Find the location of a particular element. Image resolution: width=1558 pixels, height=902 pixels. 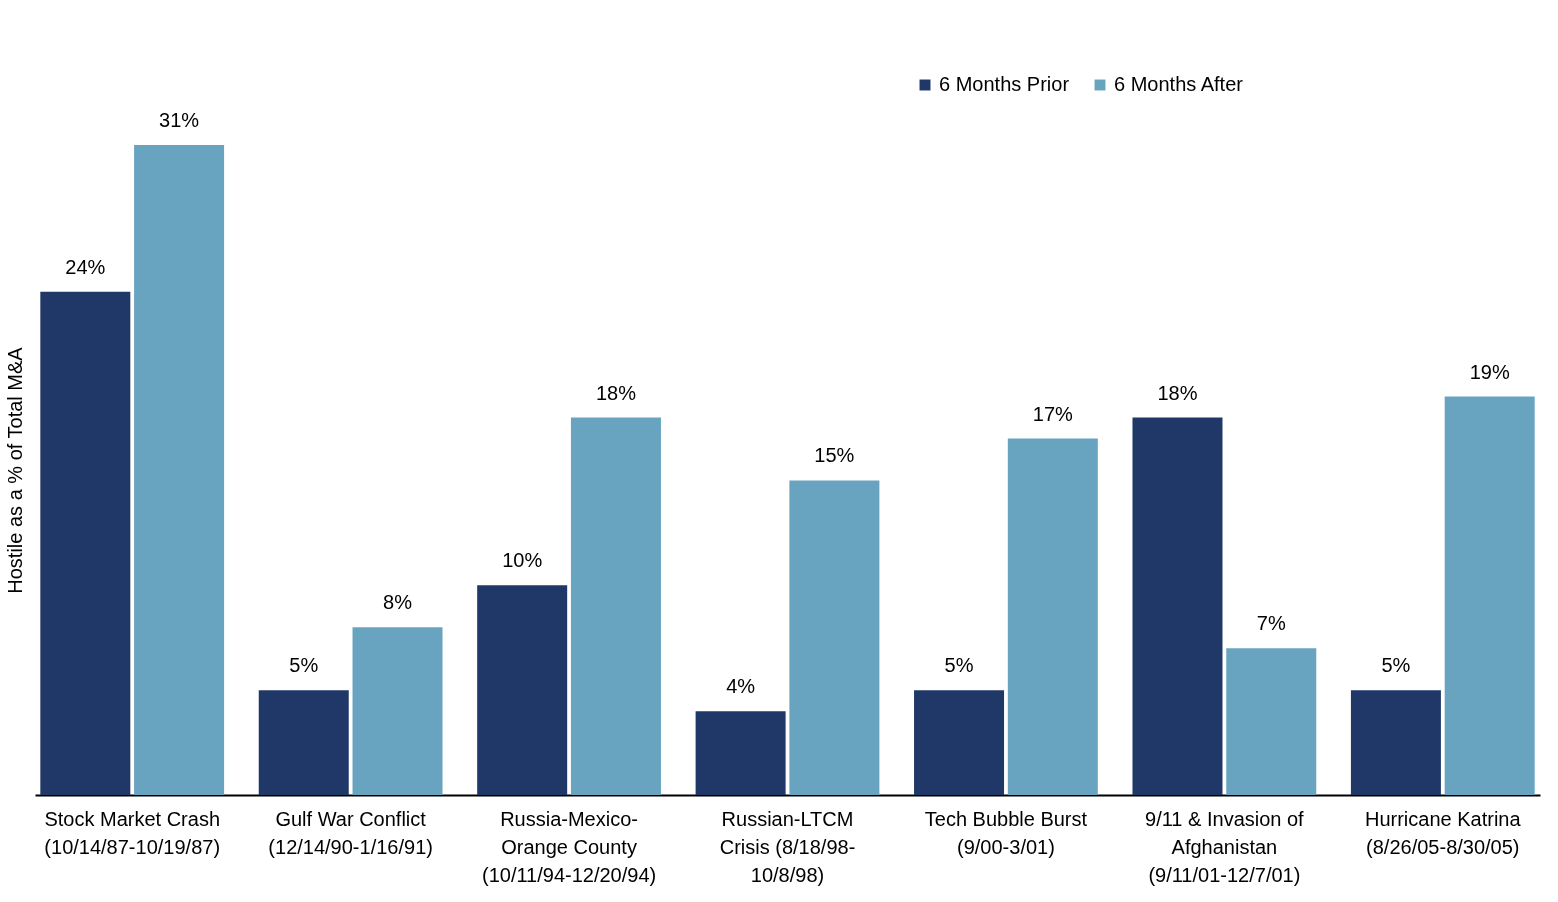

data-label: 24% is located at coordinates (85, 266).